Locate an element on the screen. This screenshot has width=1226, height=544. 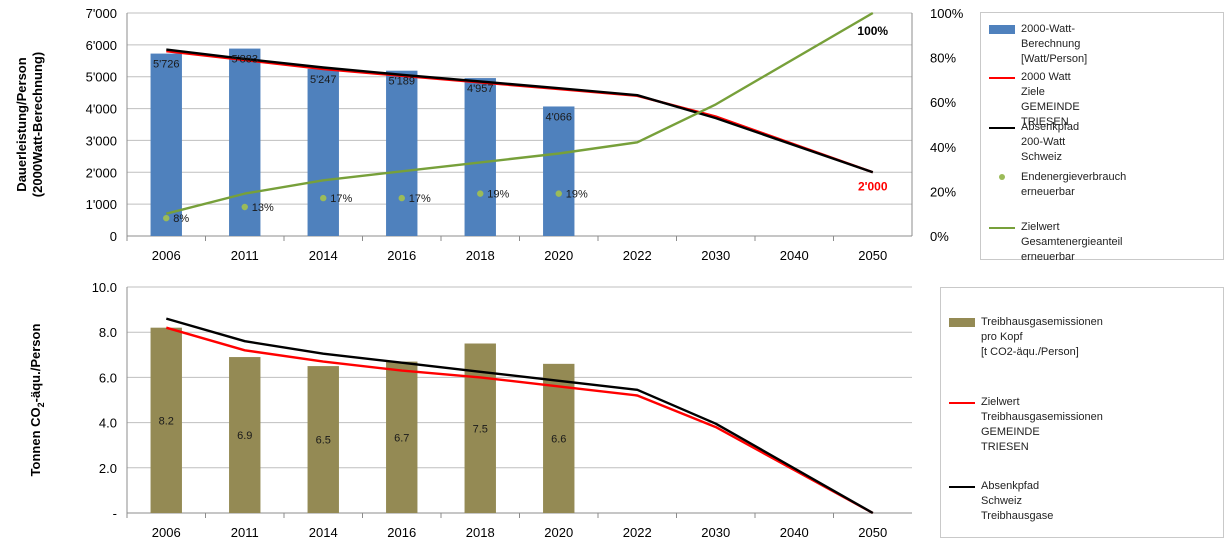
legend-label: 2000-Watt-Berechnung [Watt/Person] is located at coordinates (1054, 44).